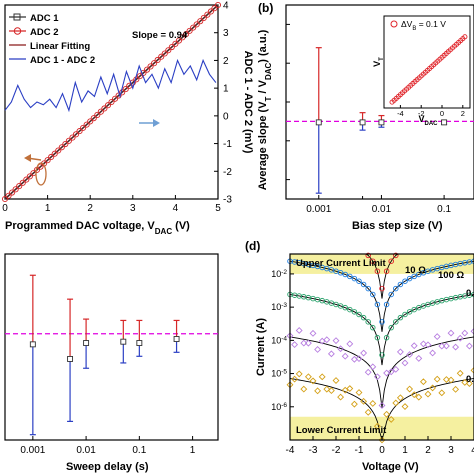 This screenshot has height=474, width=474. I want to click on x-tick-label: 4, so click(472, 450).